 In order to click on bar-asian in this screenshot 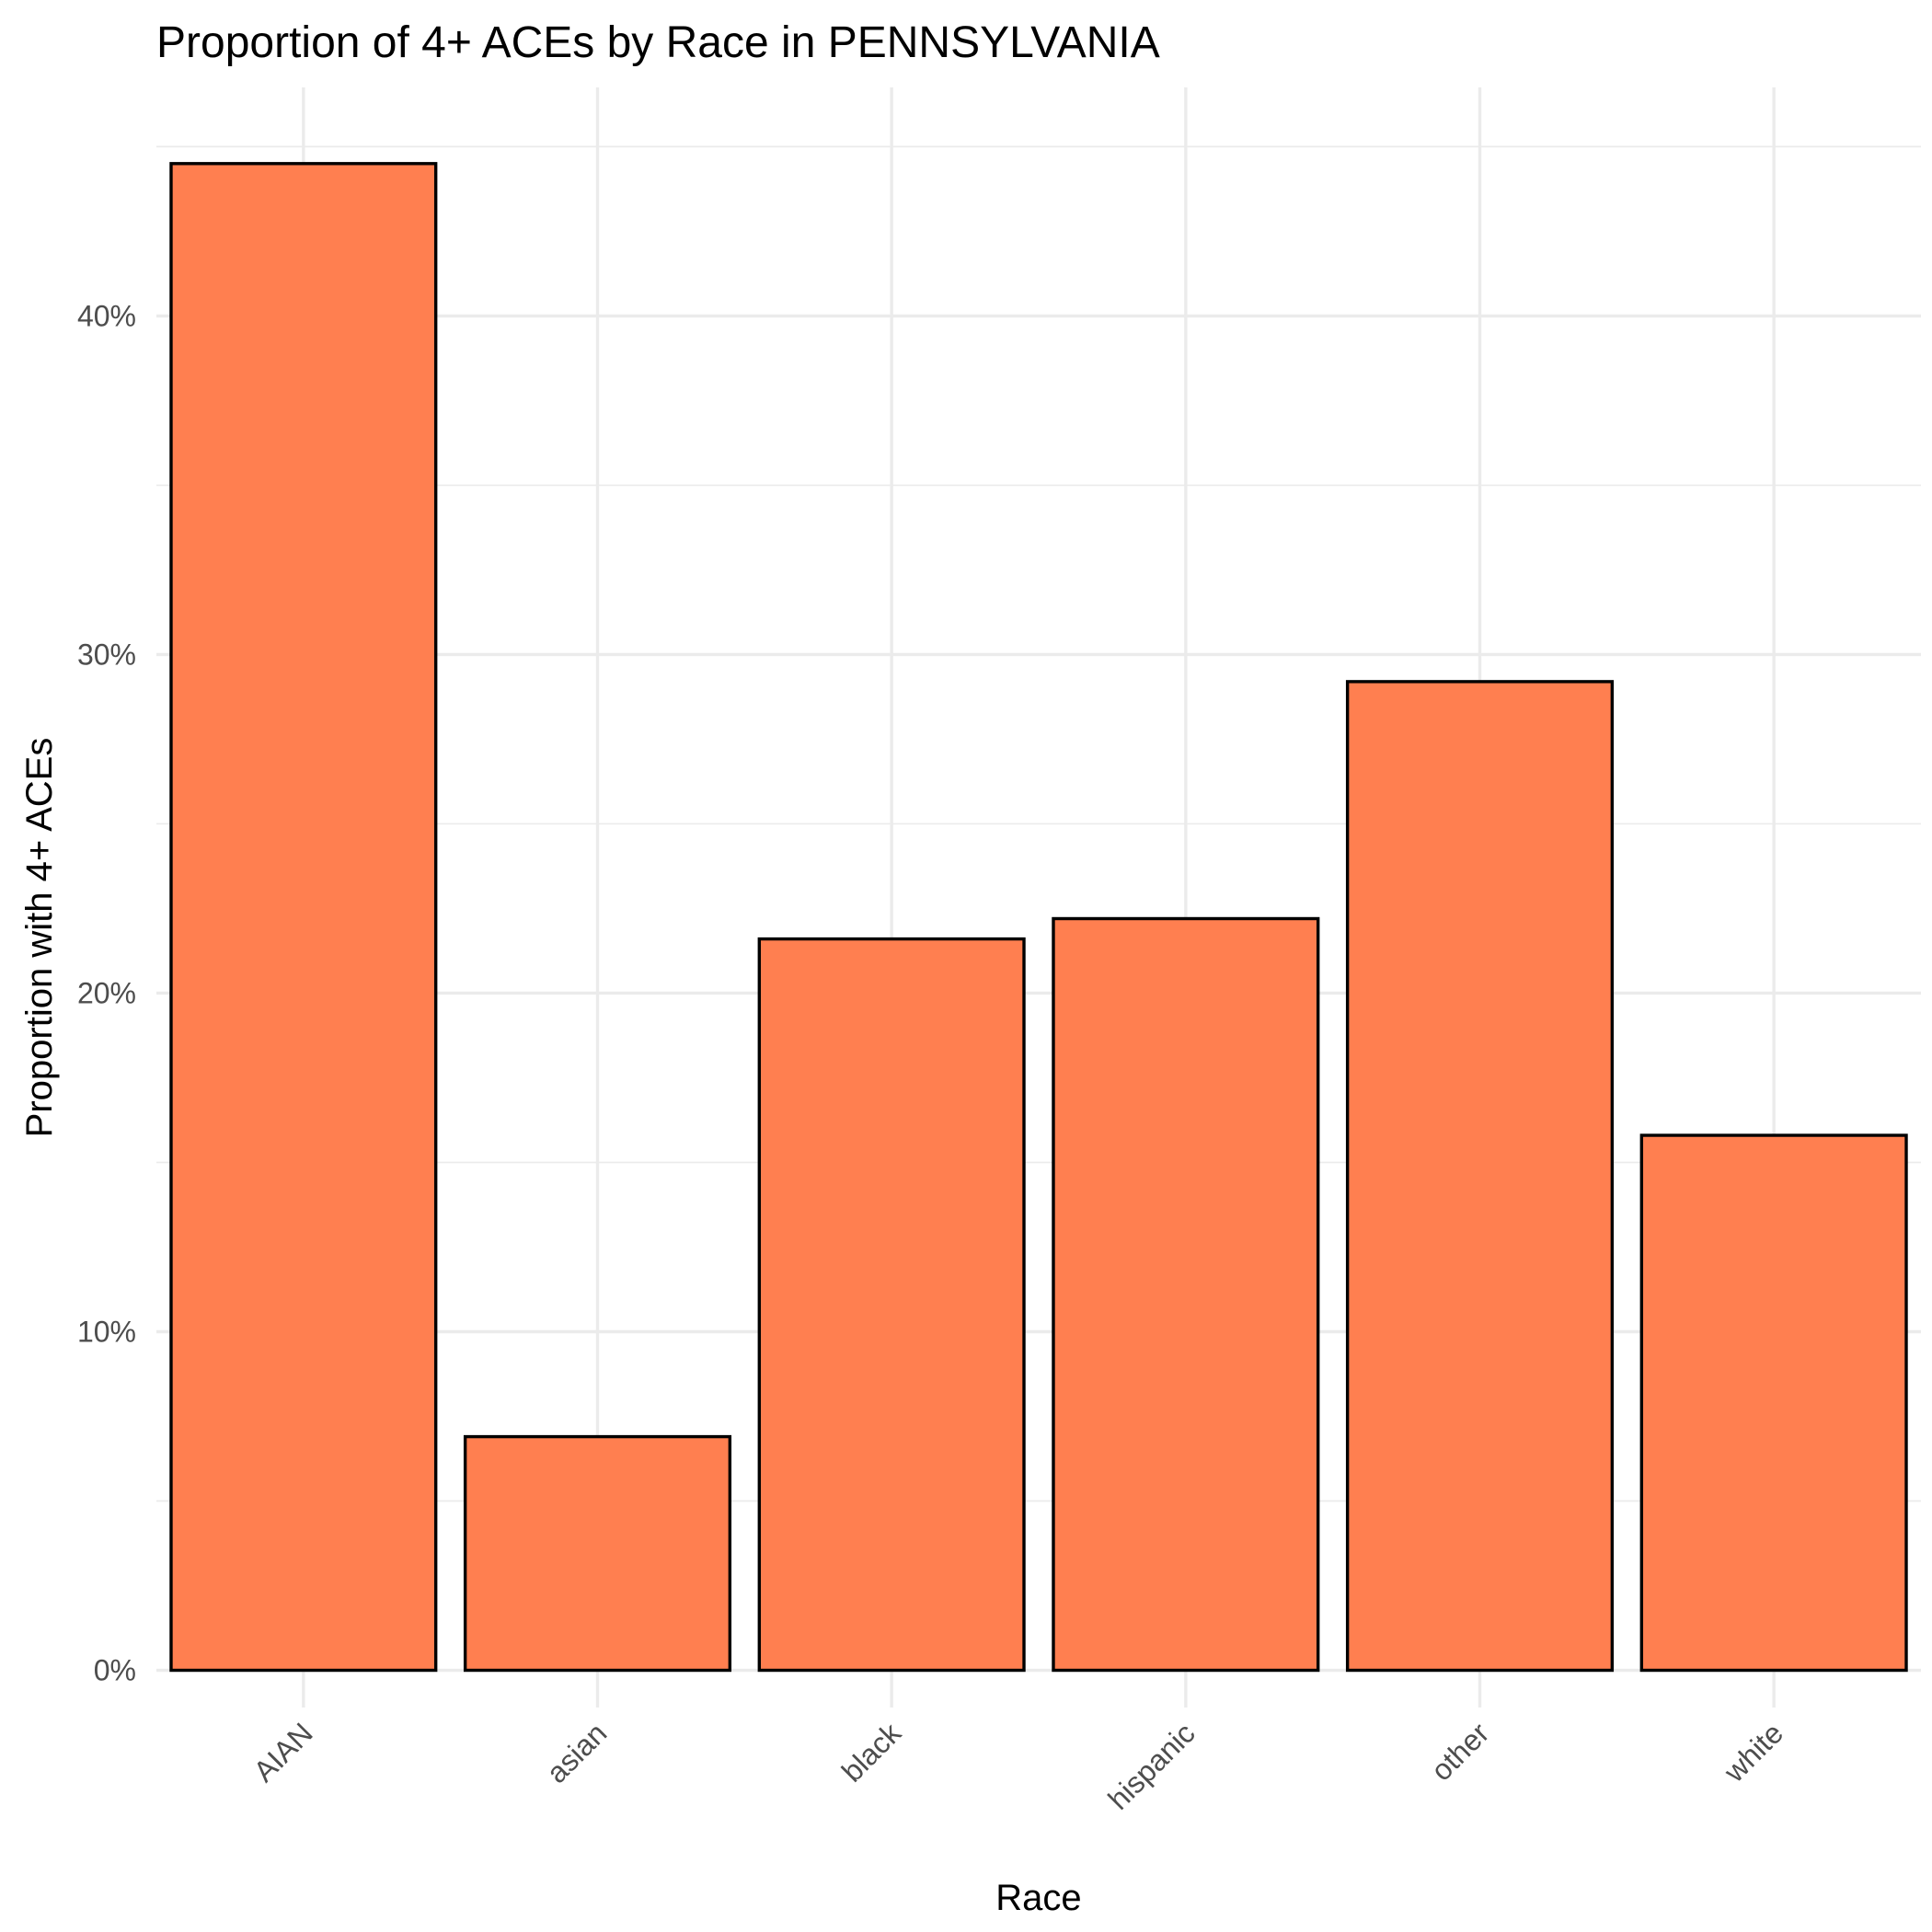, I will do `click(597, 1553)`.